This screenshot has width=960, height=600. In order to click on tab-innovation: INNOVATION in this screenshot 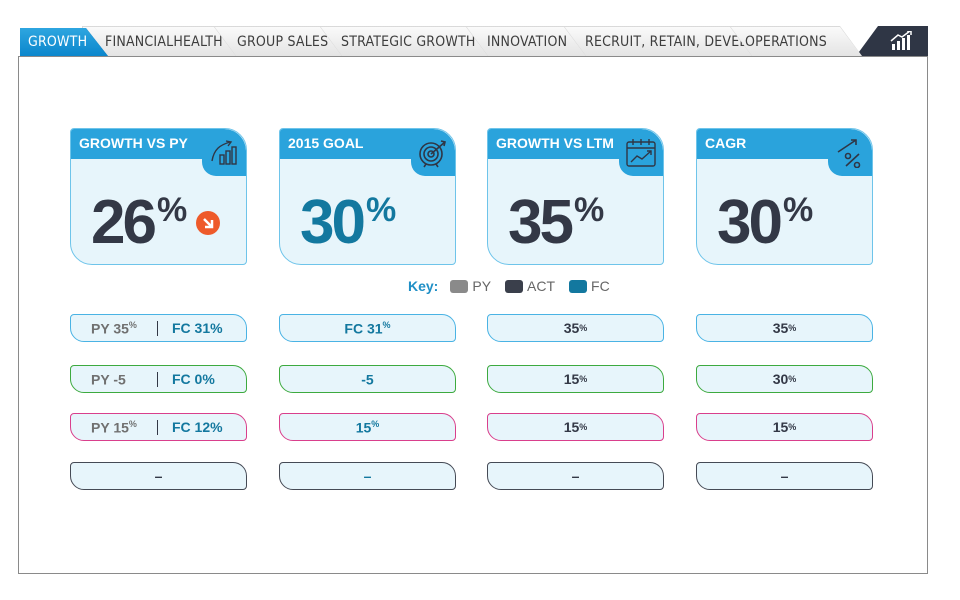, I will do `click(525, 41)`.